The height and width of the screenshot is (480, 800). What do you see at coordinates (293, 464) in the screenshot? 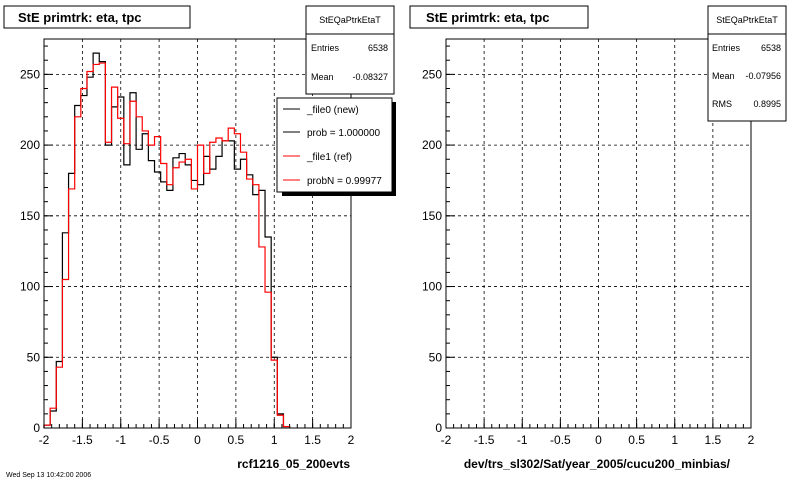
I see `x-axis-label: rcf1216_05_200evts` at bounding box center [293, 464].